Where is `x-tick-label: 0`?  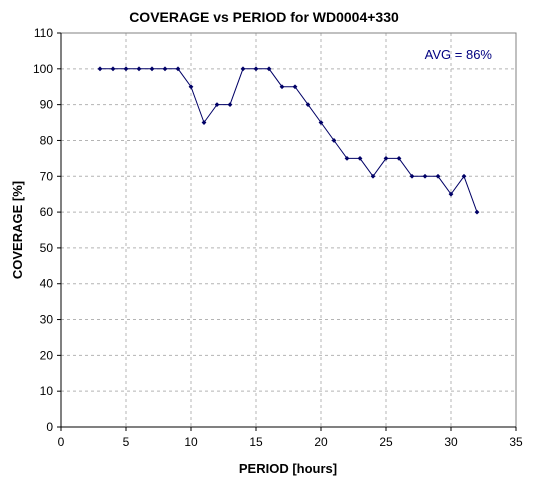
x-tick-label: 0 is located at coordinates (61, 442).